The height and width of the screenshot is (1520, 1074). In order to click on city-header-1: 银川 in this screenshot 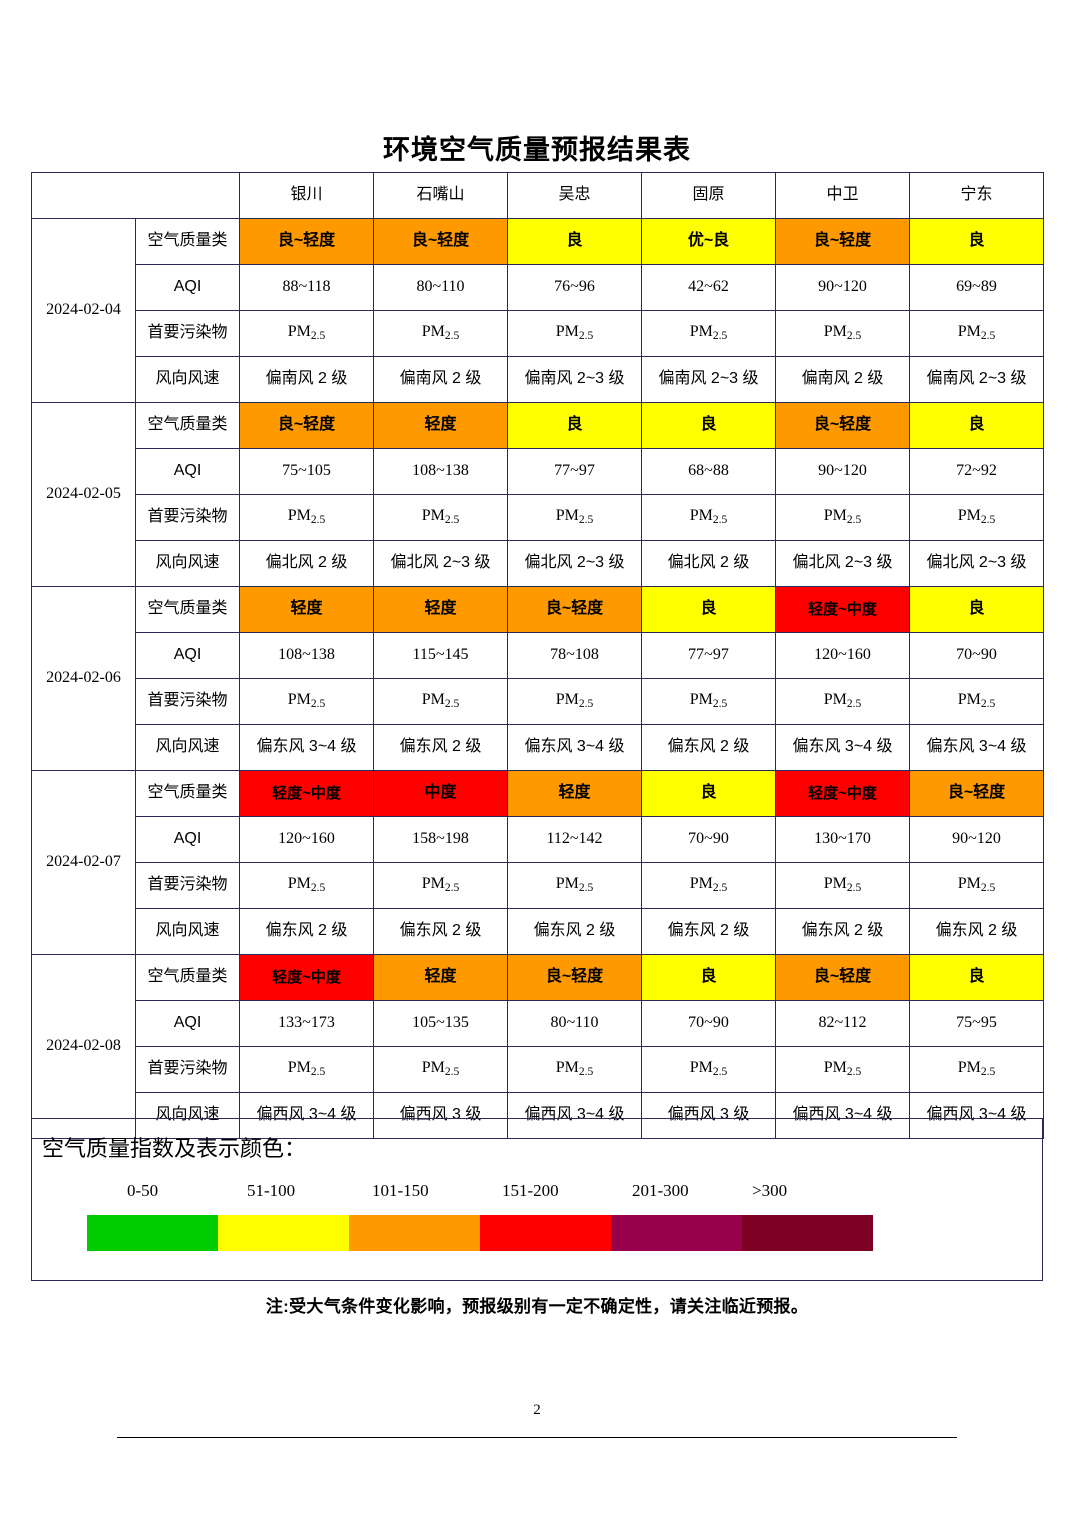, I will do `click(306, 195)`.